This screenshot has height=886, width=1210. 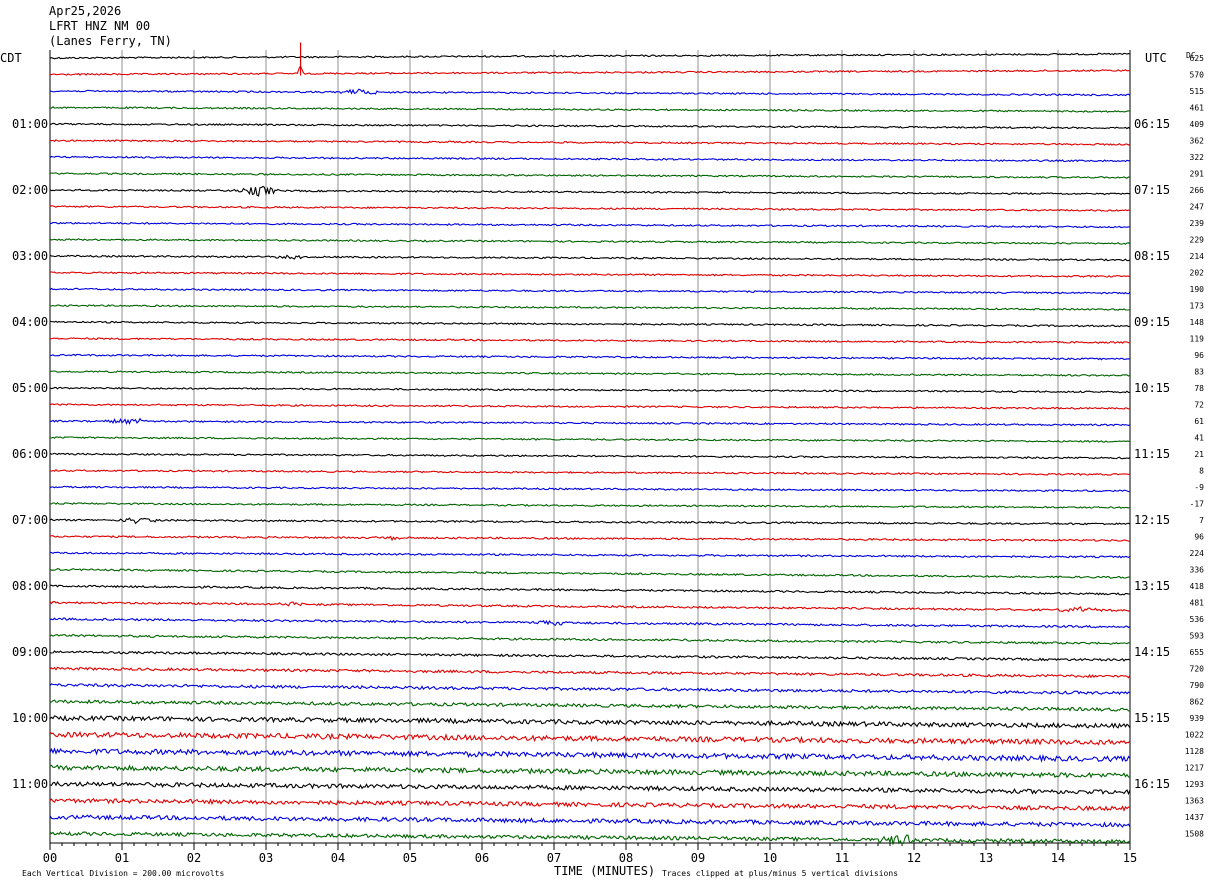 What do you see at coordinates (194, 858) in the screenshot?
I see `x-tick-label: 02` at bounding box center [194, 858].